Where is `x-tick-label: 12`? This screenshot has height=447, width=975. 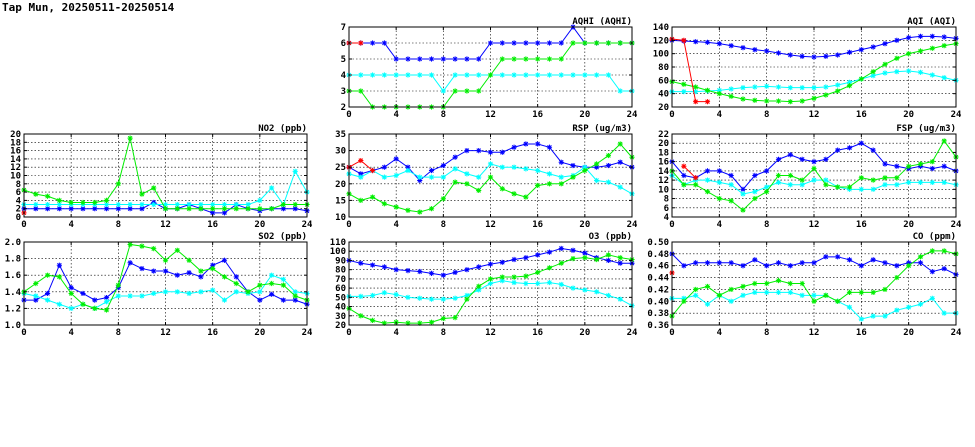
x-tick-label: 12 is located at coordinates (165, 333).